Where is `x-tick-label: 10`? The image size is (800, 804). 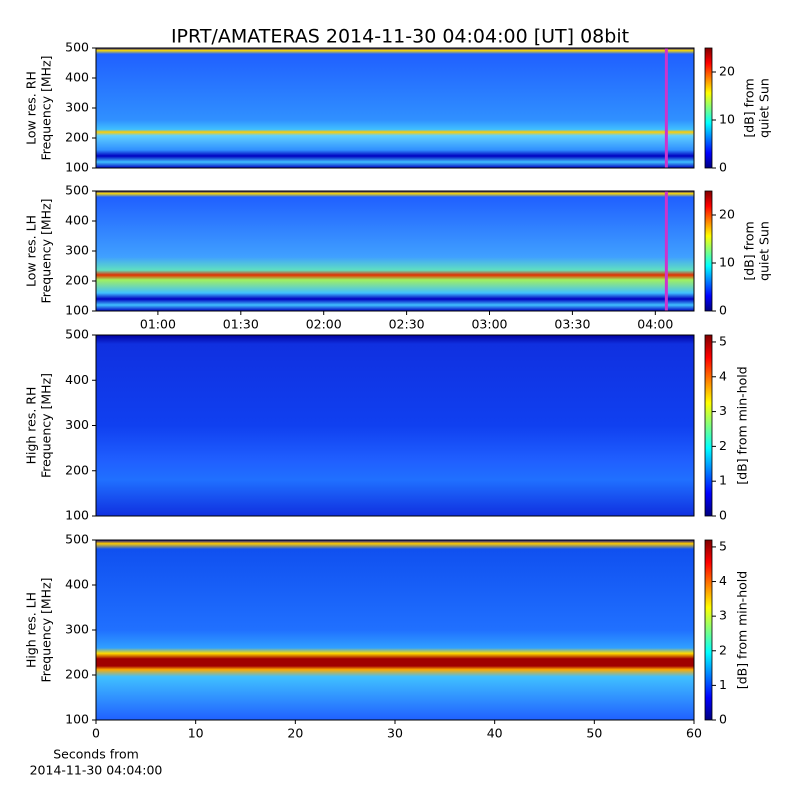 x-tick-label: 10 is located at coordinates (196, 733).